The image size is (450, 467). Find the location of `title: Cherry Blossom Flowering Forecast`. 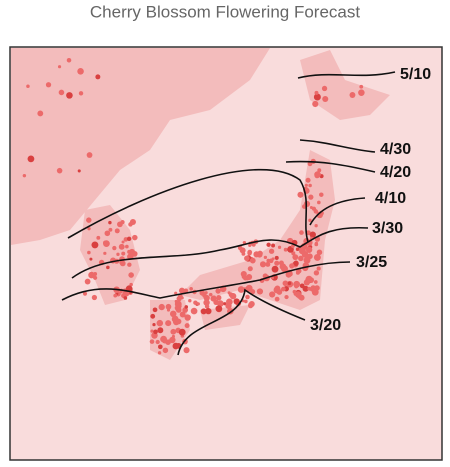

title: Cherry Blossom Flowering Forecast is located at coordinates (225, 11).